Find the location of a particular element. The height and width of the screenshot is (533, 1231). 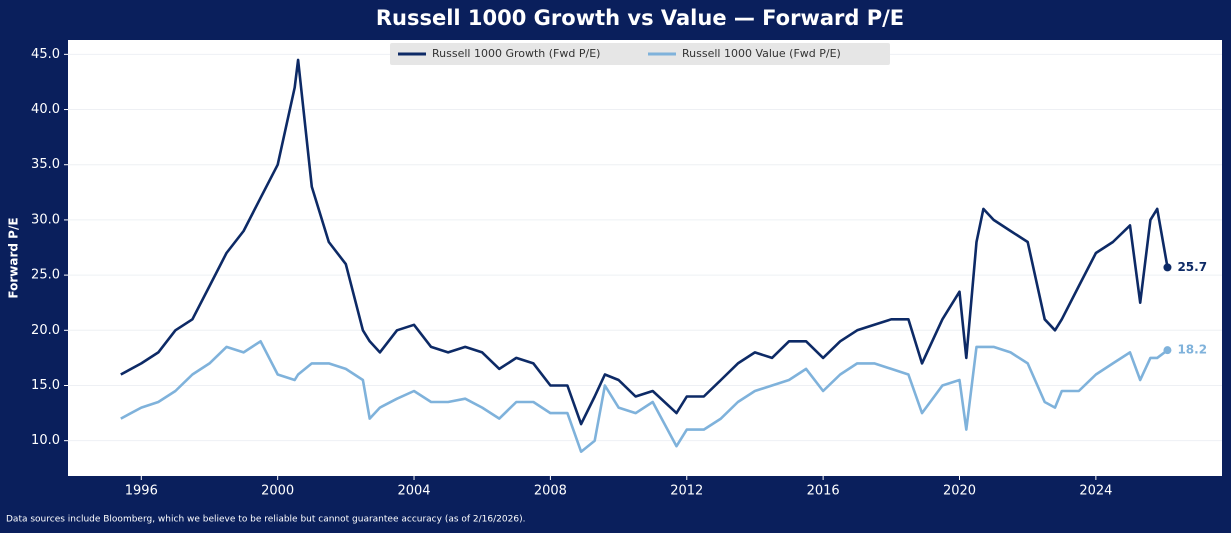

y-tick-label: 45.0 is located at coordinates (45, 54).